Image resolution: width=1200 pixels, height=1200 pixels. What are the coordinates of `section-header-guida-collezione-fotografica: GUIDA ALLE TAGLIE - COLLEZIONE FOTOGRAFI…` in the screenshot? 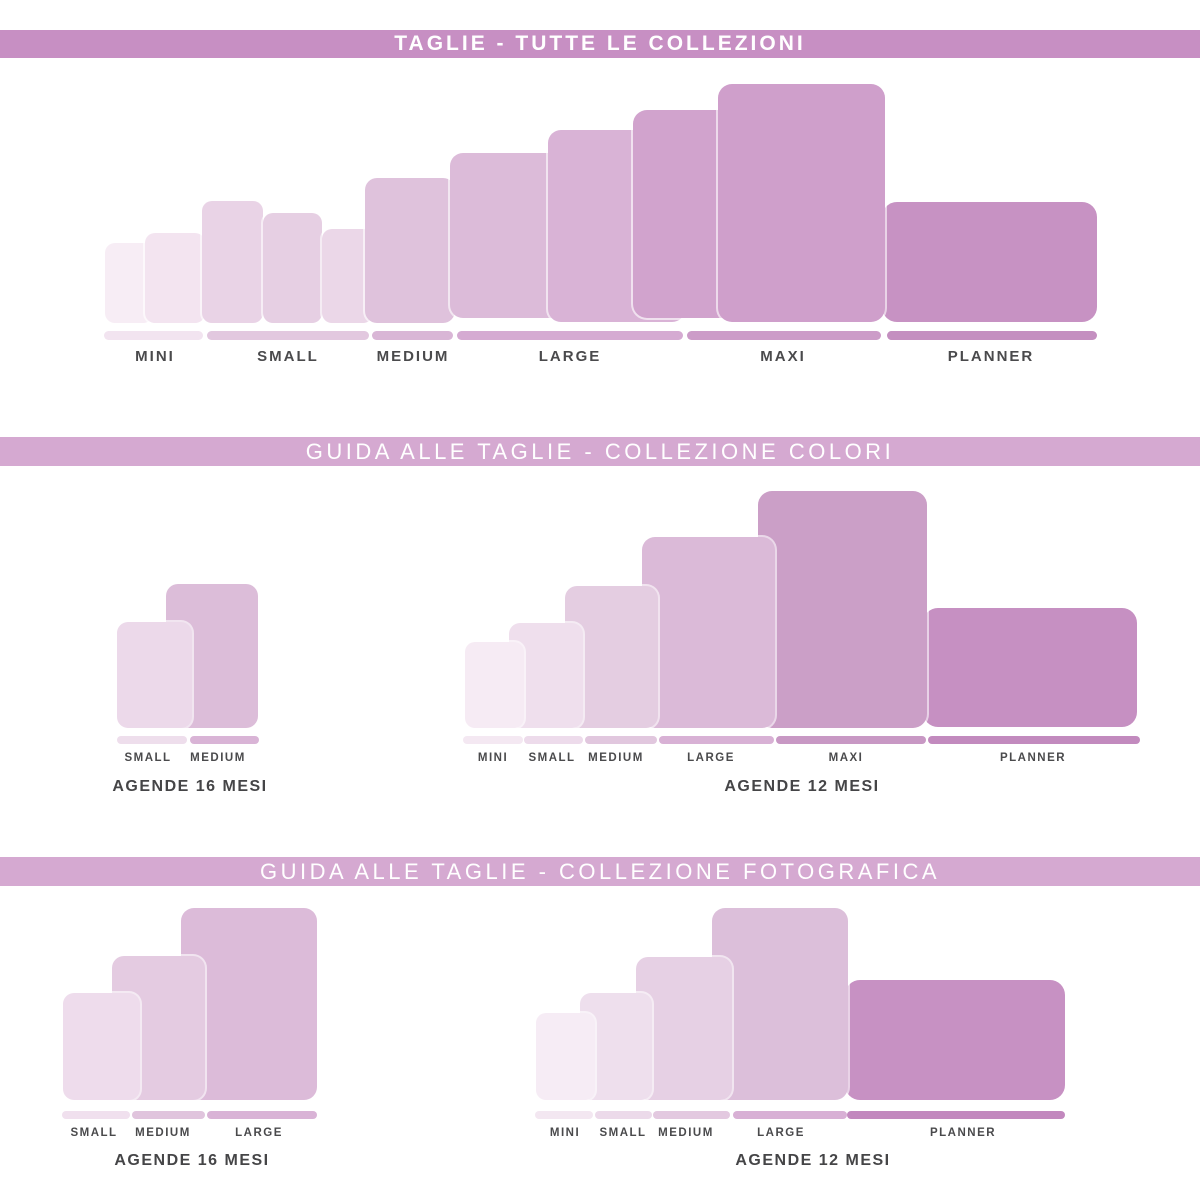 It's located at (600, 871).